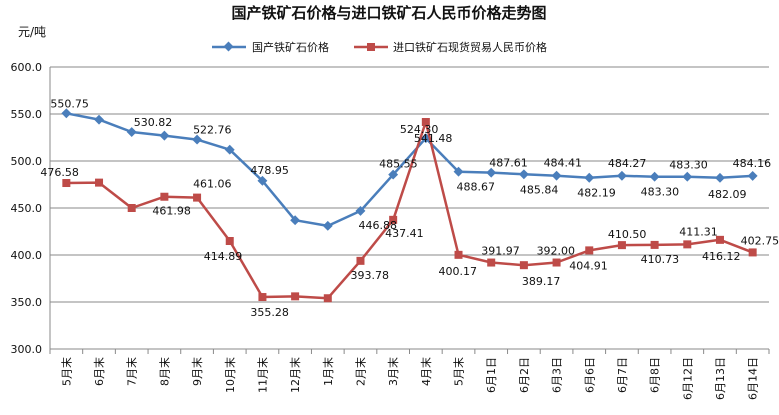 This screenshot has height=415, width=779. Describe the element at coordinates (371, 47) in the screenshot. I see `legend-marker-import` at that location.